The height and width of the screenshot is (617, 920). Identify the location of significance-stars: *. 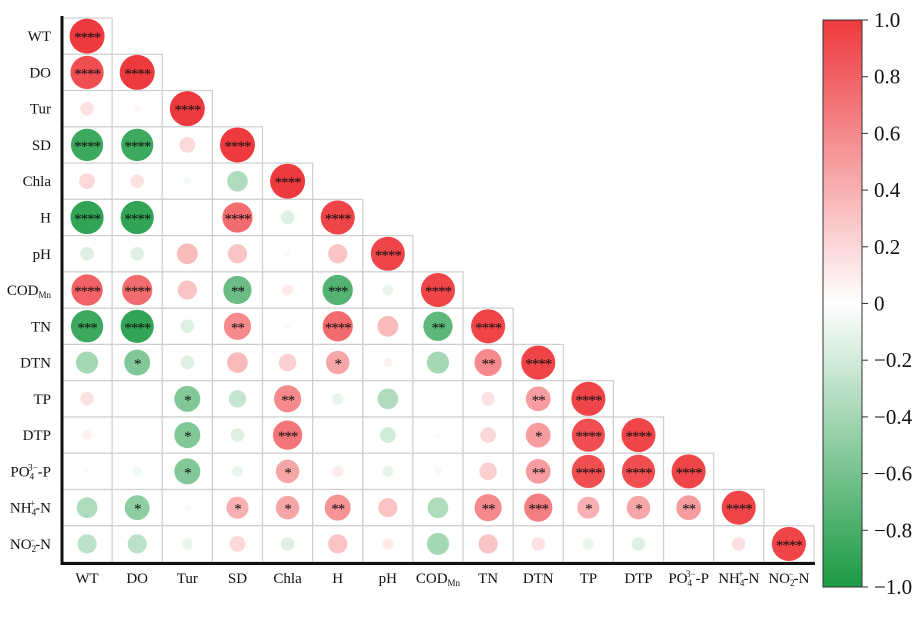
(638, 510).